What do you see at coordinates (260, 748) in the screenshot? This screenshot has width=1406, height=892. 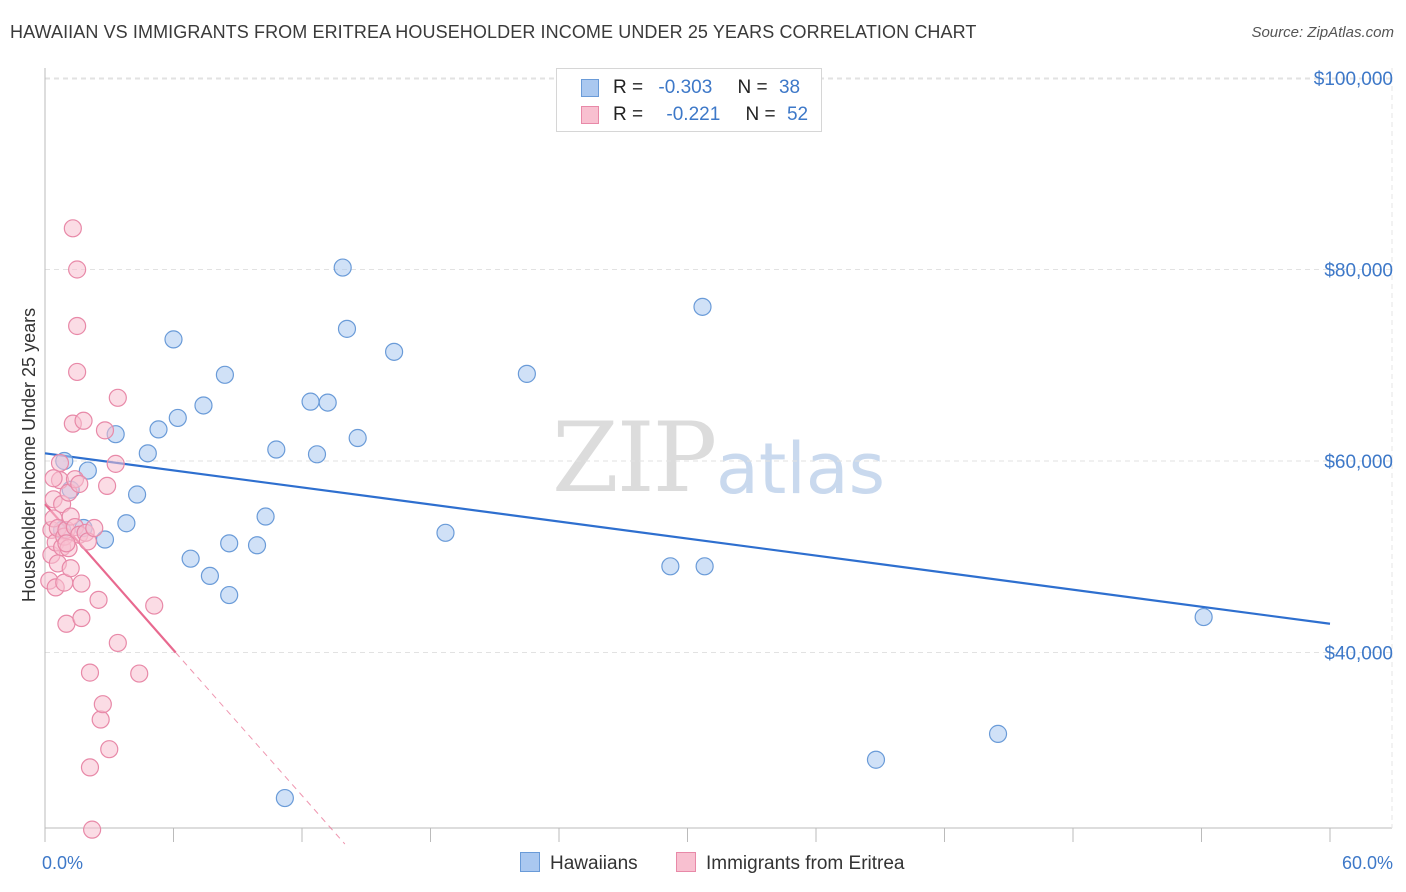 I see `trend-line-eritrea-extrapolated` at bounding box center [260, 748].